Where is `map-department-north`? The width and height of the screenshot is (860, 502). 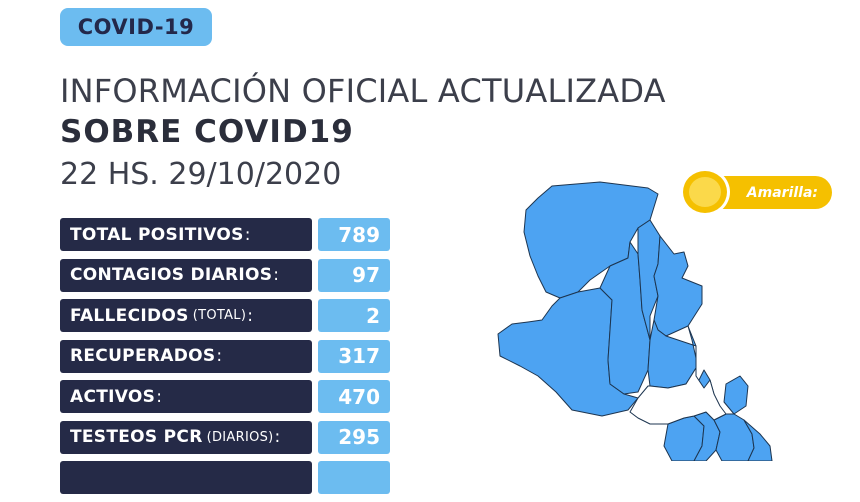 map-department-north is located at coordinates (591, 240).